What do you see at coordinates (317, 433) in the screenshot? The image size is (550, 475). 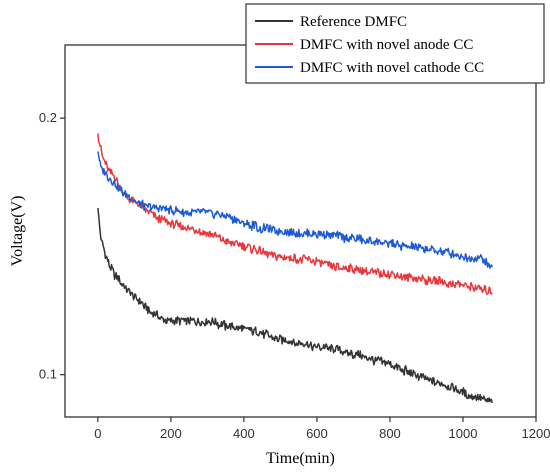 I see `x-tick-label: 600` at bounding box center [317, 433].